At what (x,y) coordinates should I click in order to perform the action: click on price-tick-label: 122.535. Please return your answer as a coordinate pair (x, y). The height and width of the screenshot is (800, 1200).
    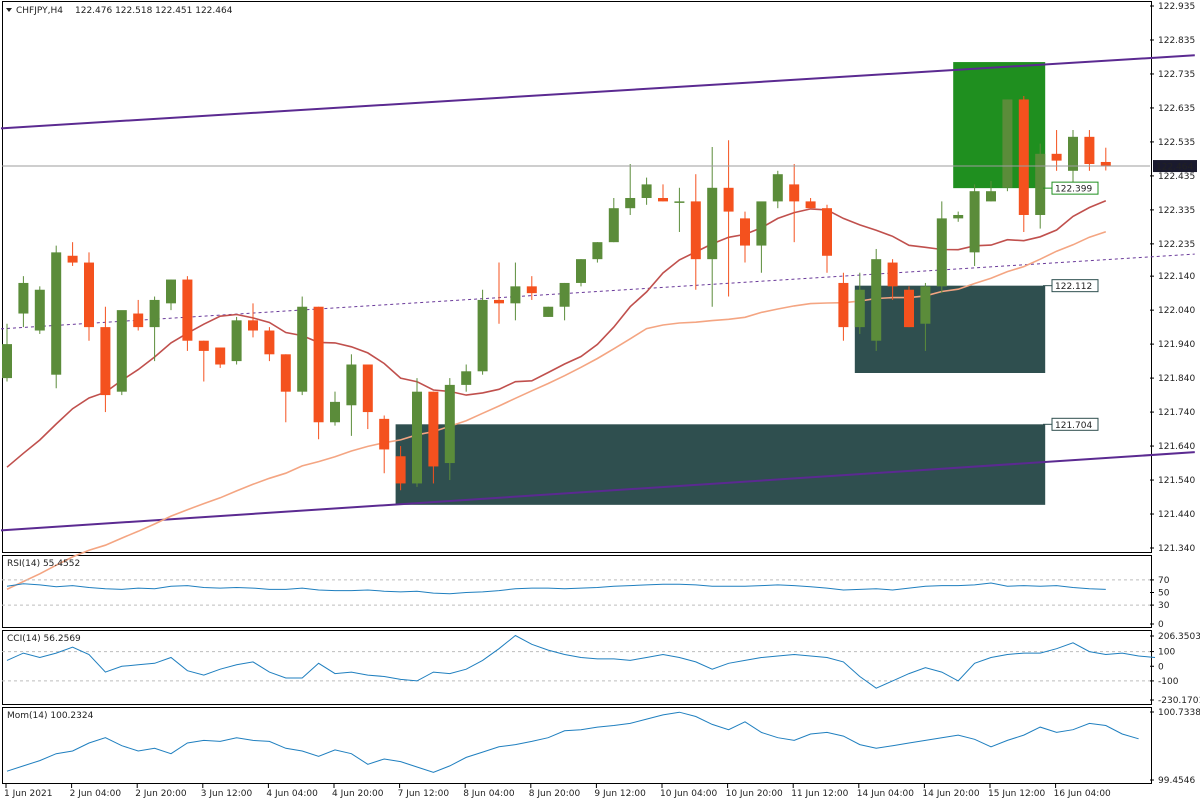
    Looking at the image, I should click on (1176, 143).